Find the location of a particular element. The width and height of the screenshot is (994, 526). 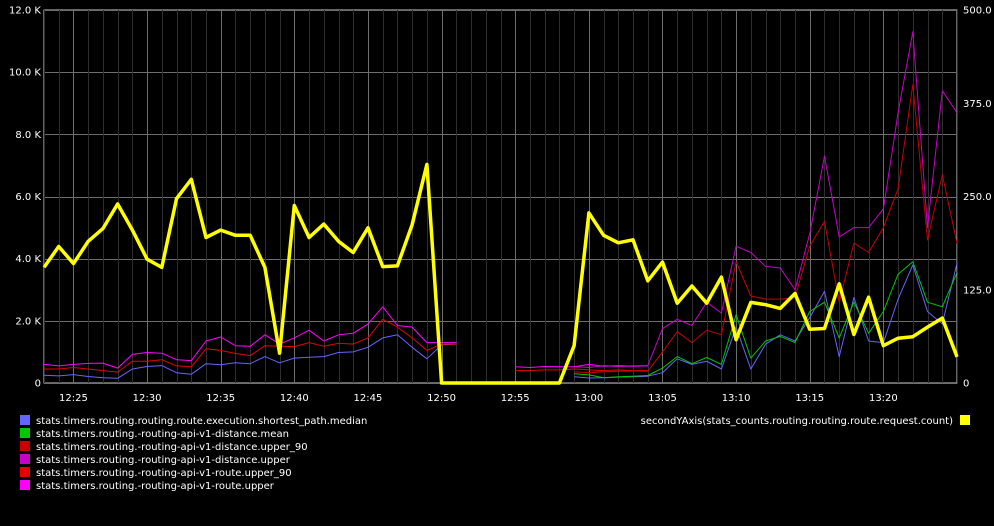

x-tick-label: 12:40 is located at coordinates (294, 398).